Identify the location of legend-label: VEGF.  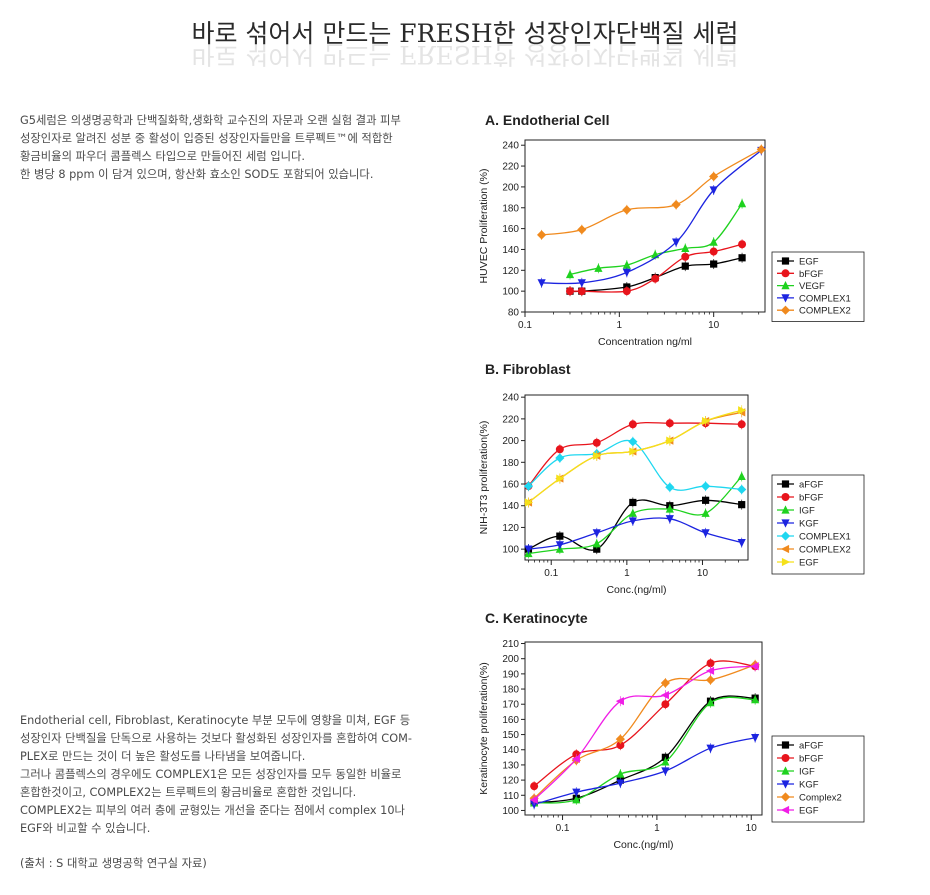
(812, 286).